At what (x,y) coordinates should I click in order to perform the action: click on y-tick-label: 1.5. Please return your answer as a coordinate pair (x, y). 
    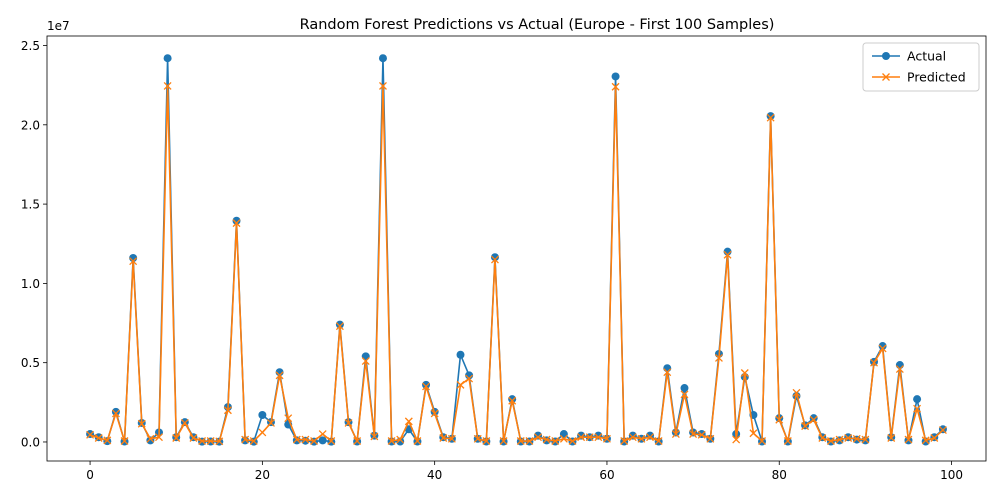
    Looking at the image, I should click on (30, 205).